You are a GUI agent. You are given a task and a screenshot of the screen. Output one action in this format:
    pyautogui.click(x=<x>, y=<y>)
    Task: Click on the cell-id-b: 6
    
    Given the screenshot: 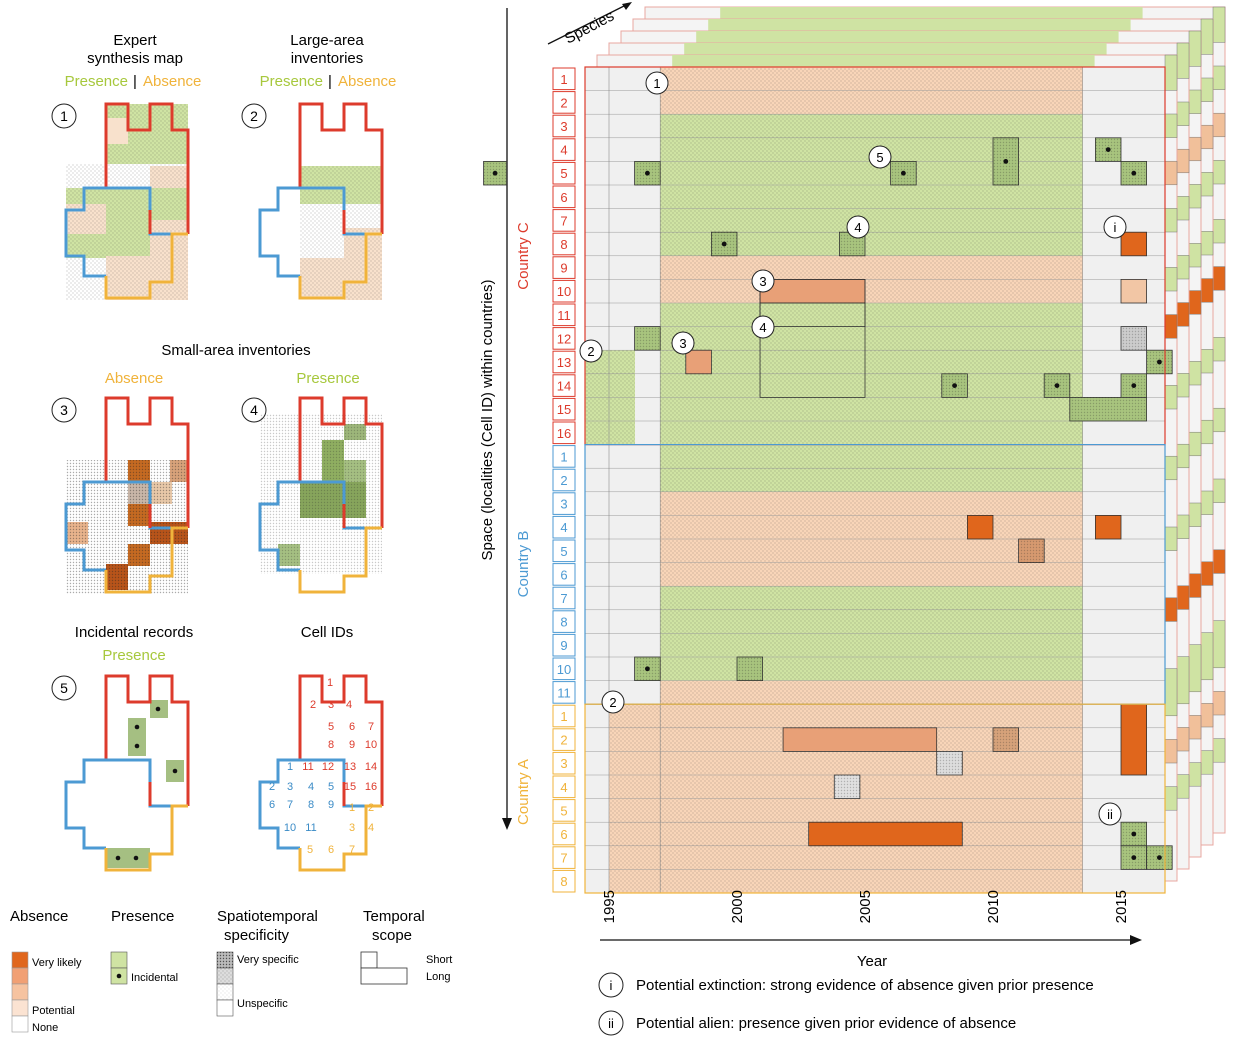 What is the action you would take?
    pyautogui.click(x=272, y=805)
    